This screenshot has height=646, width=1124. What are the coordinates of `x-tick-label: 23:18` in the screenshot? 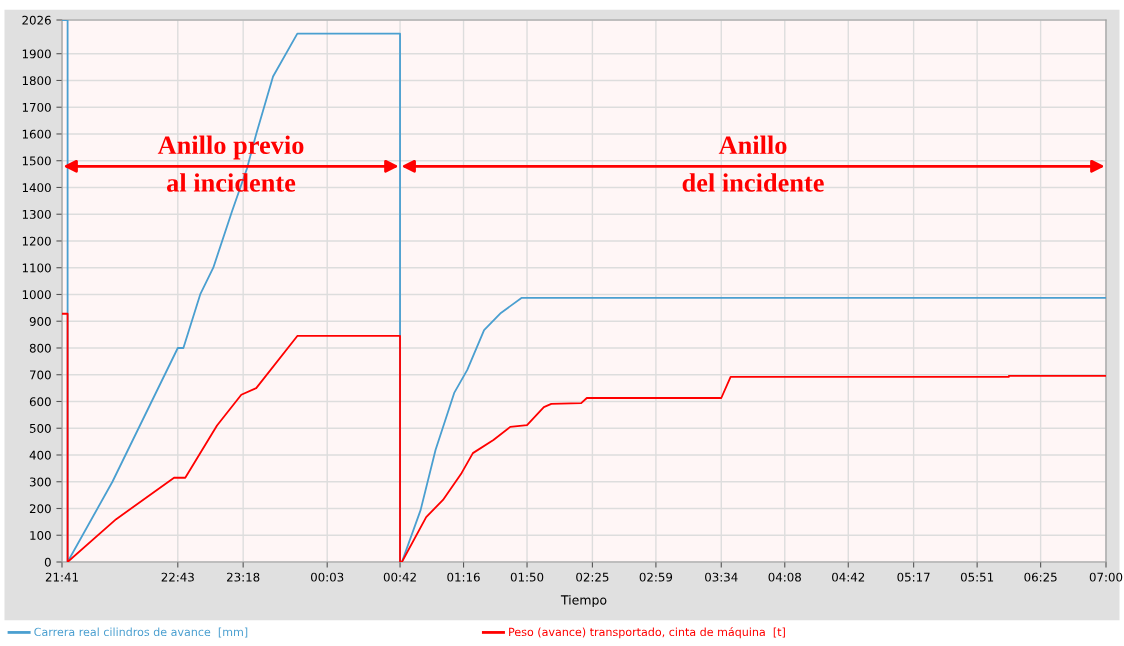 It's located at (243, 577).